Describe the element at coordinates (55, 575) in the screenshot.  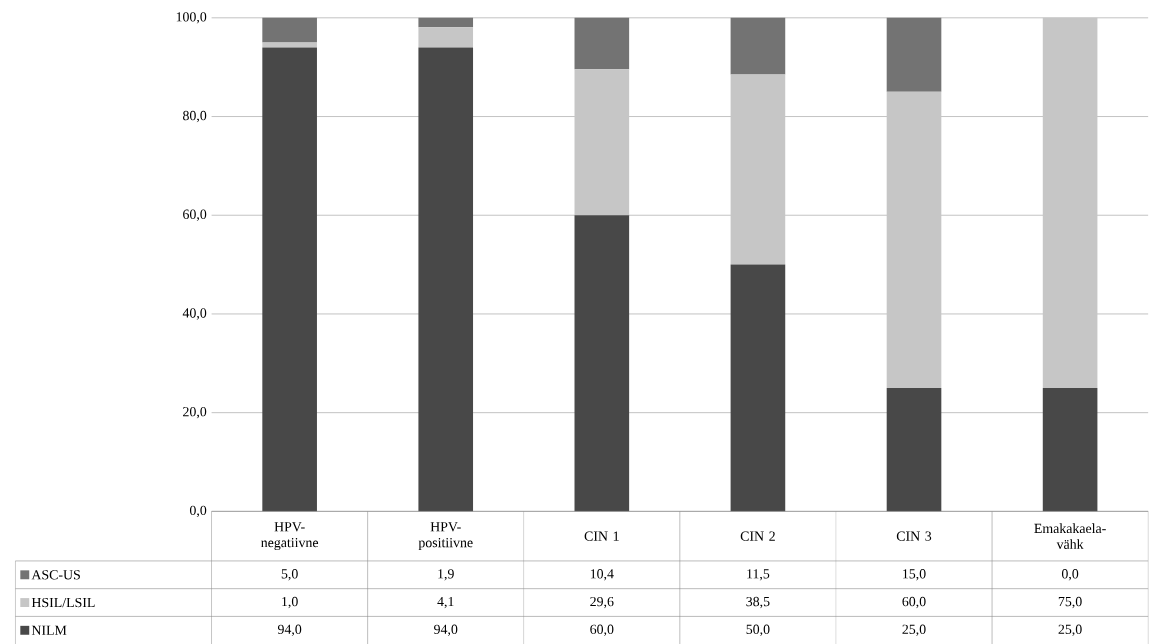
I see `legend-label: ASC-US` at that location.